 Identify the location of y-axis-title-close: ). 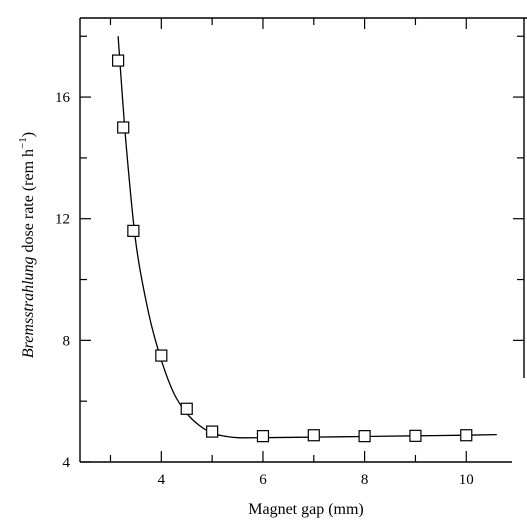
(28, 134).